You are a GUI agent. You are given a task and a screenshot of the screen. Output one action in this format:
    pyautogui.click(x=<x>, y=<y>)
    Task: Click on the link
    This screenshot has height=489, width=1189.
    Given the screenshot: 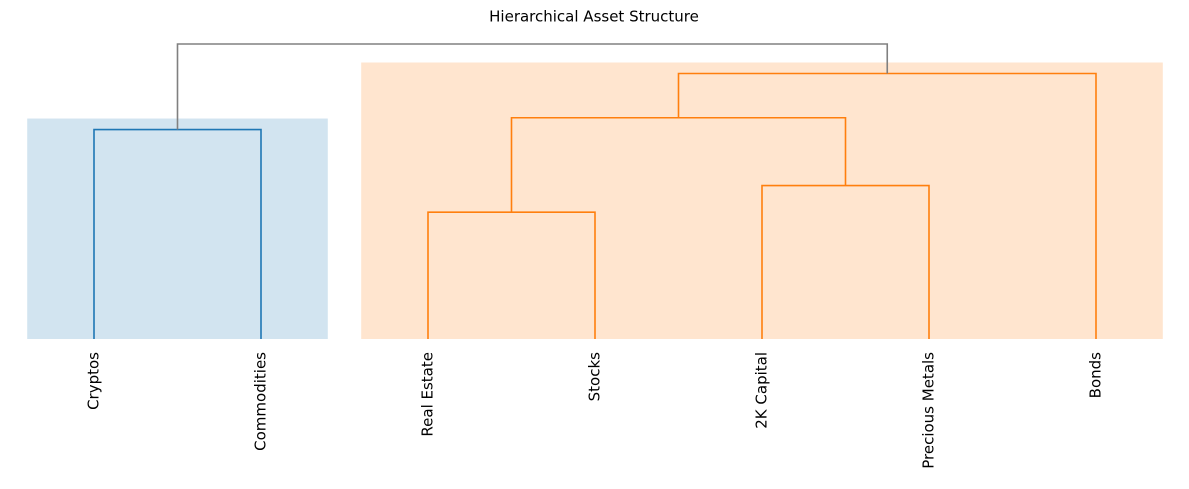 What is the action you would take?
    pyautogui.click(x=532, y=86)
    